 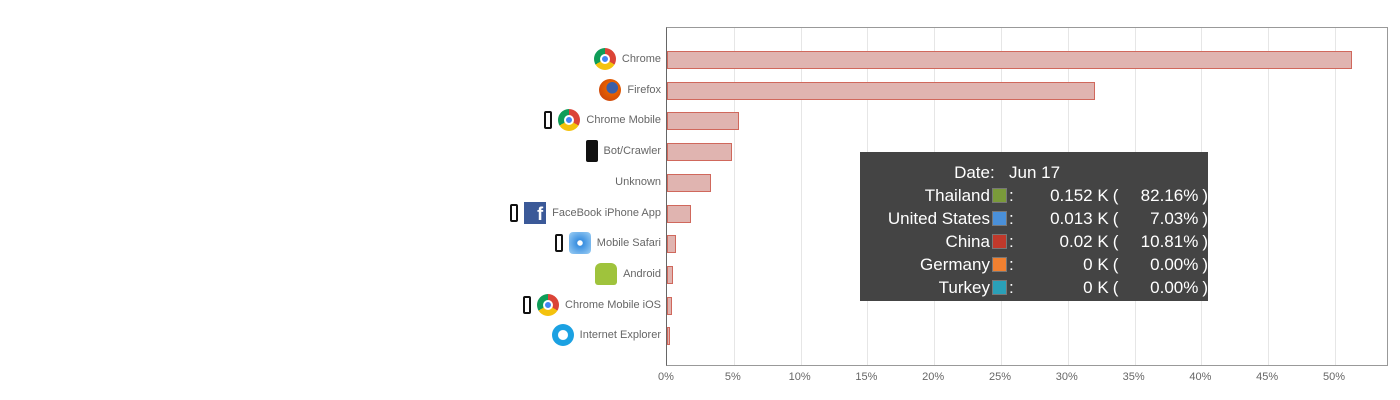 I want to click on tooltip-value: 0.152 K, so click(x=1079, y=195).